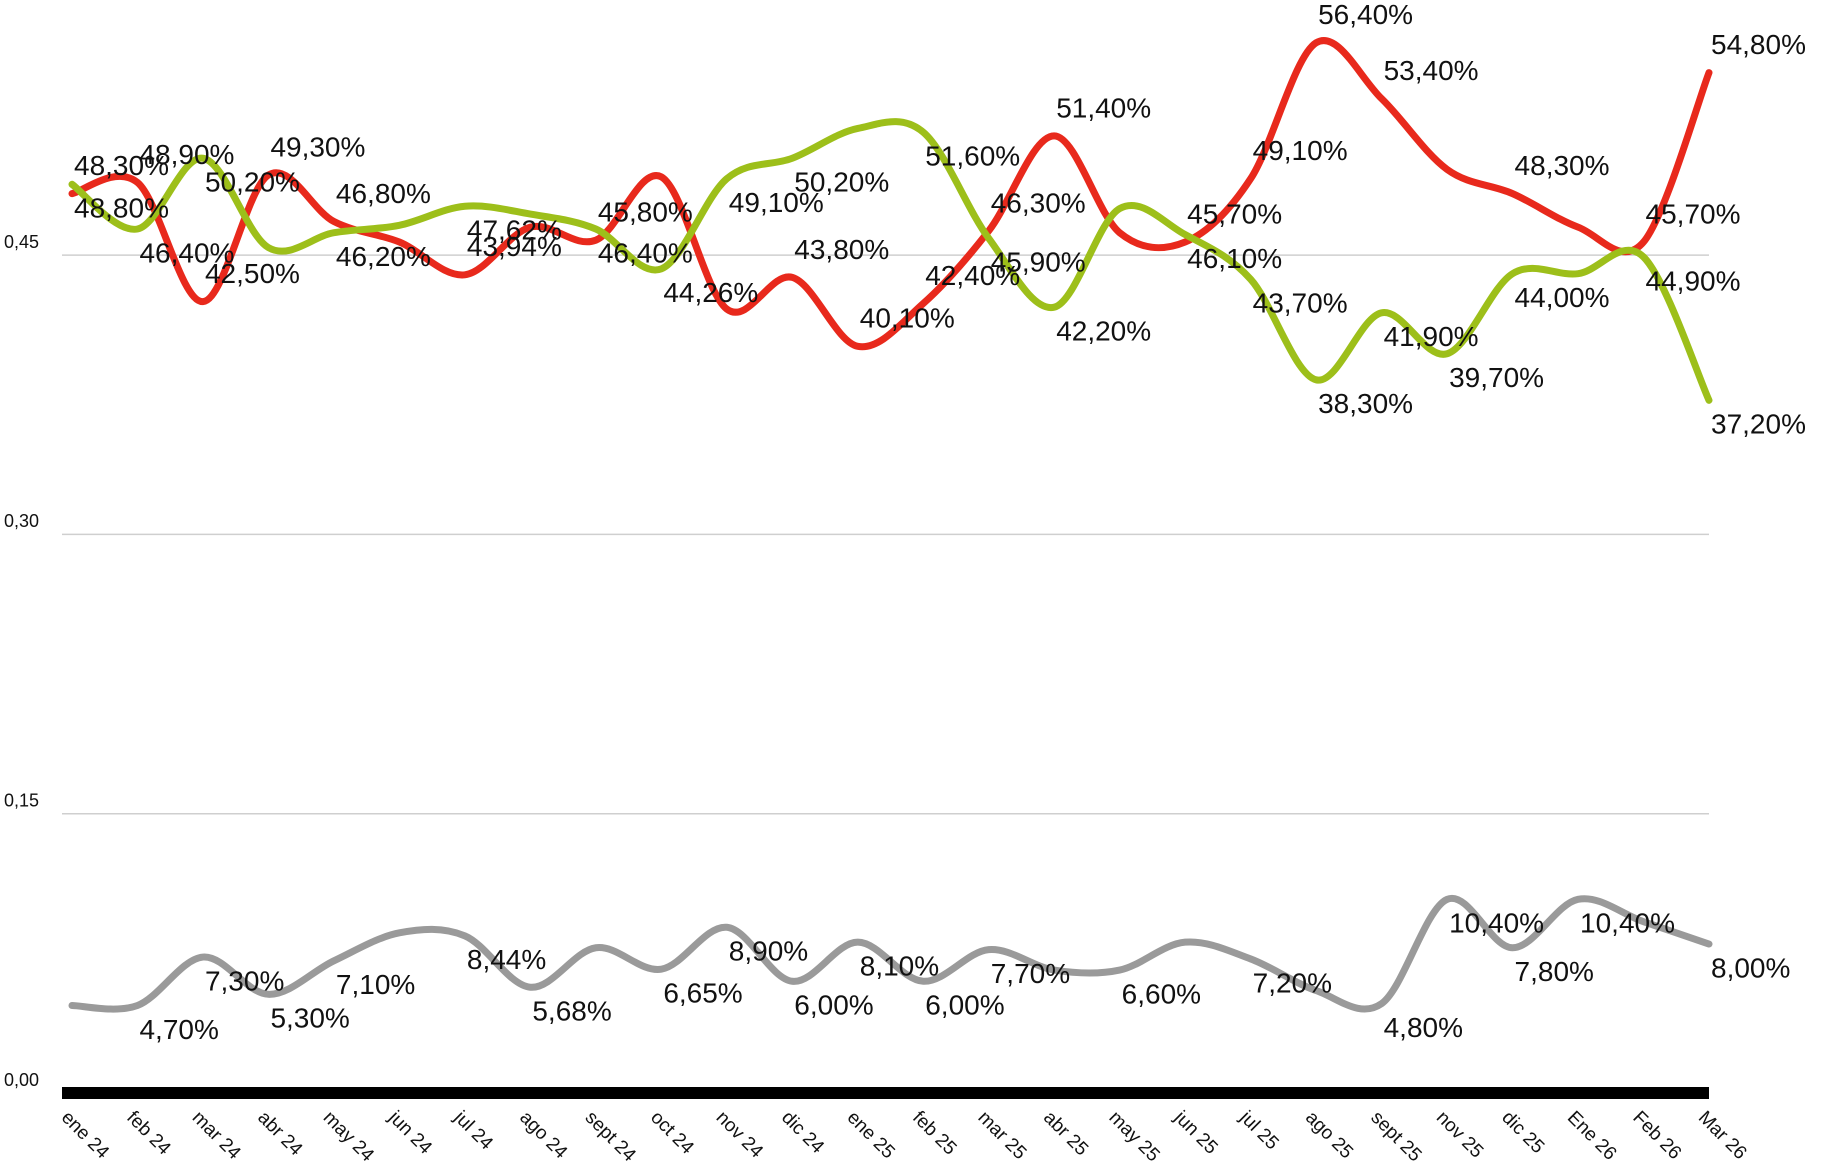 This screenshot has width=1829, height=1176. Describe the element at coordinates (473, 1131) in the screenshot. I see `x-tick-label: jul 24` at that location.